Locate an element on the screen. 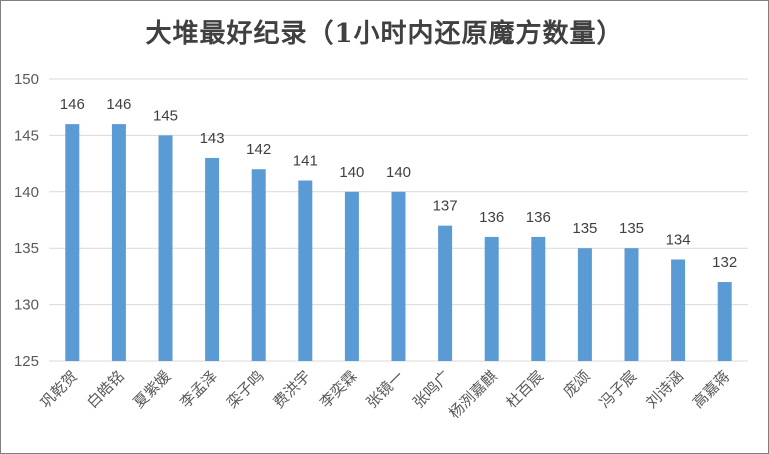 The width and height of the screenshot is (769, 454). x-tick-label: 高嘉蒋 is located at coordinates (711, 389).